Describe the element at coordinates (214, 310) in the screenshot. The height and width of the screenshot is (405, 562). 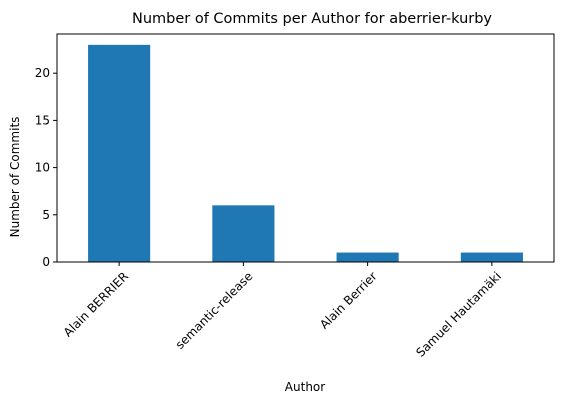
I see `x-tick-label-1: semantic-release` at that location.